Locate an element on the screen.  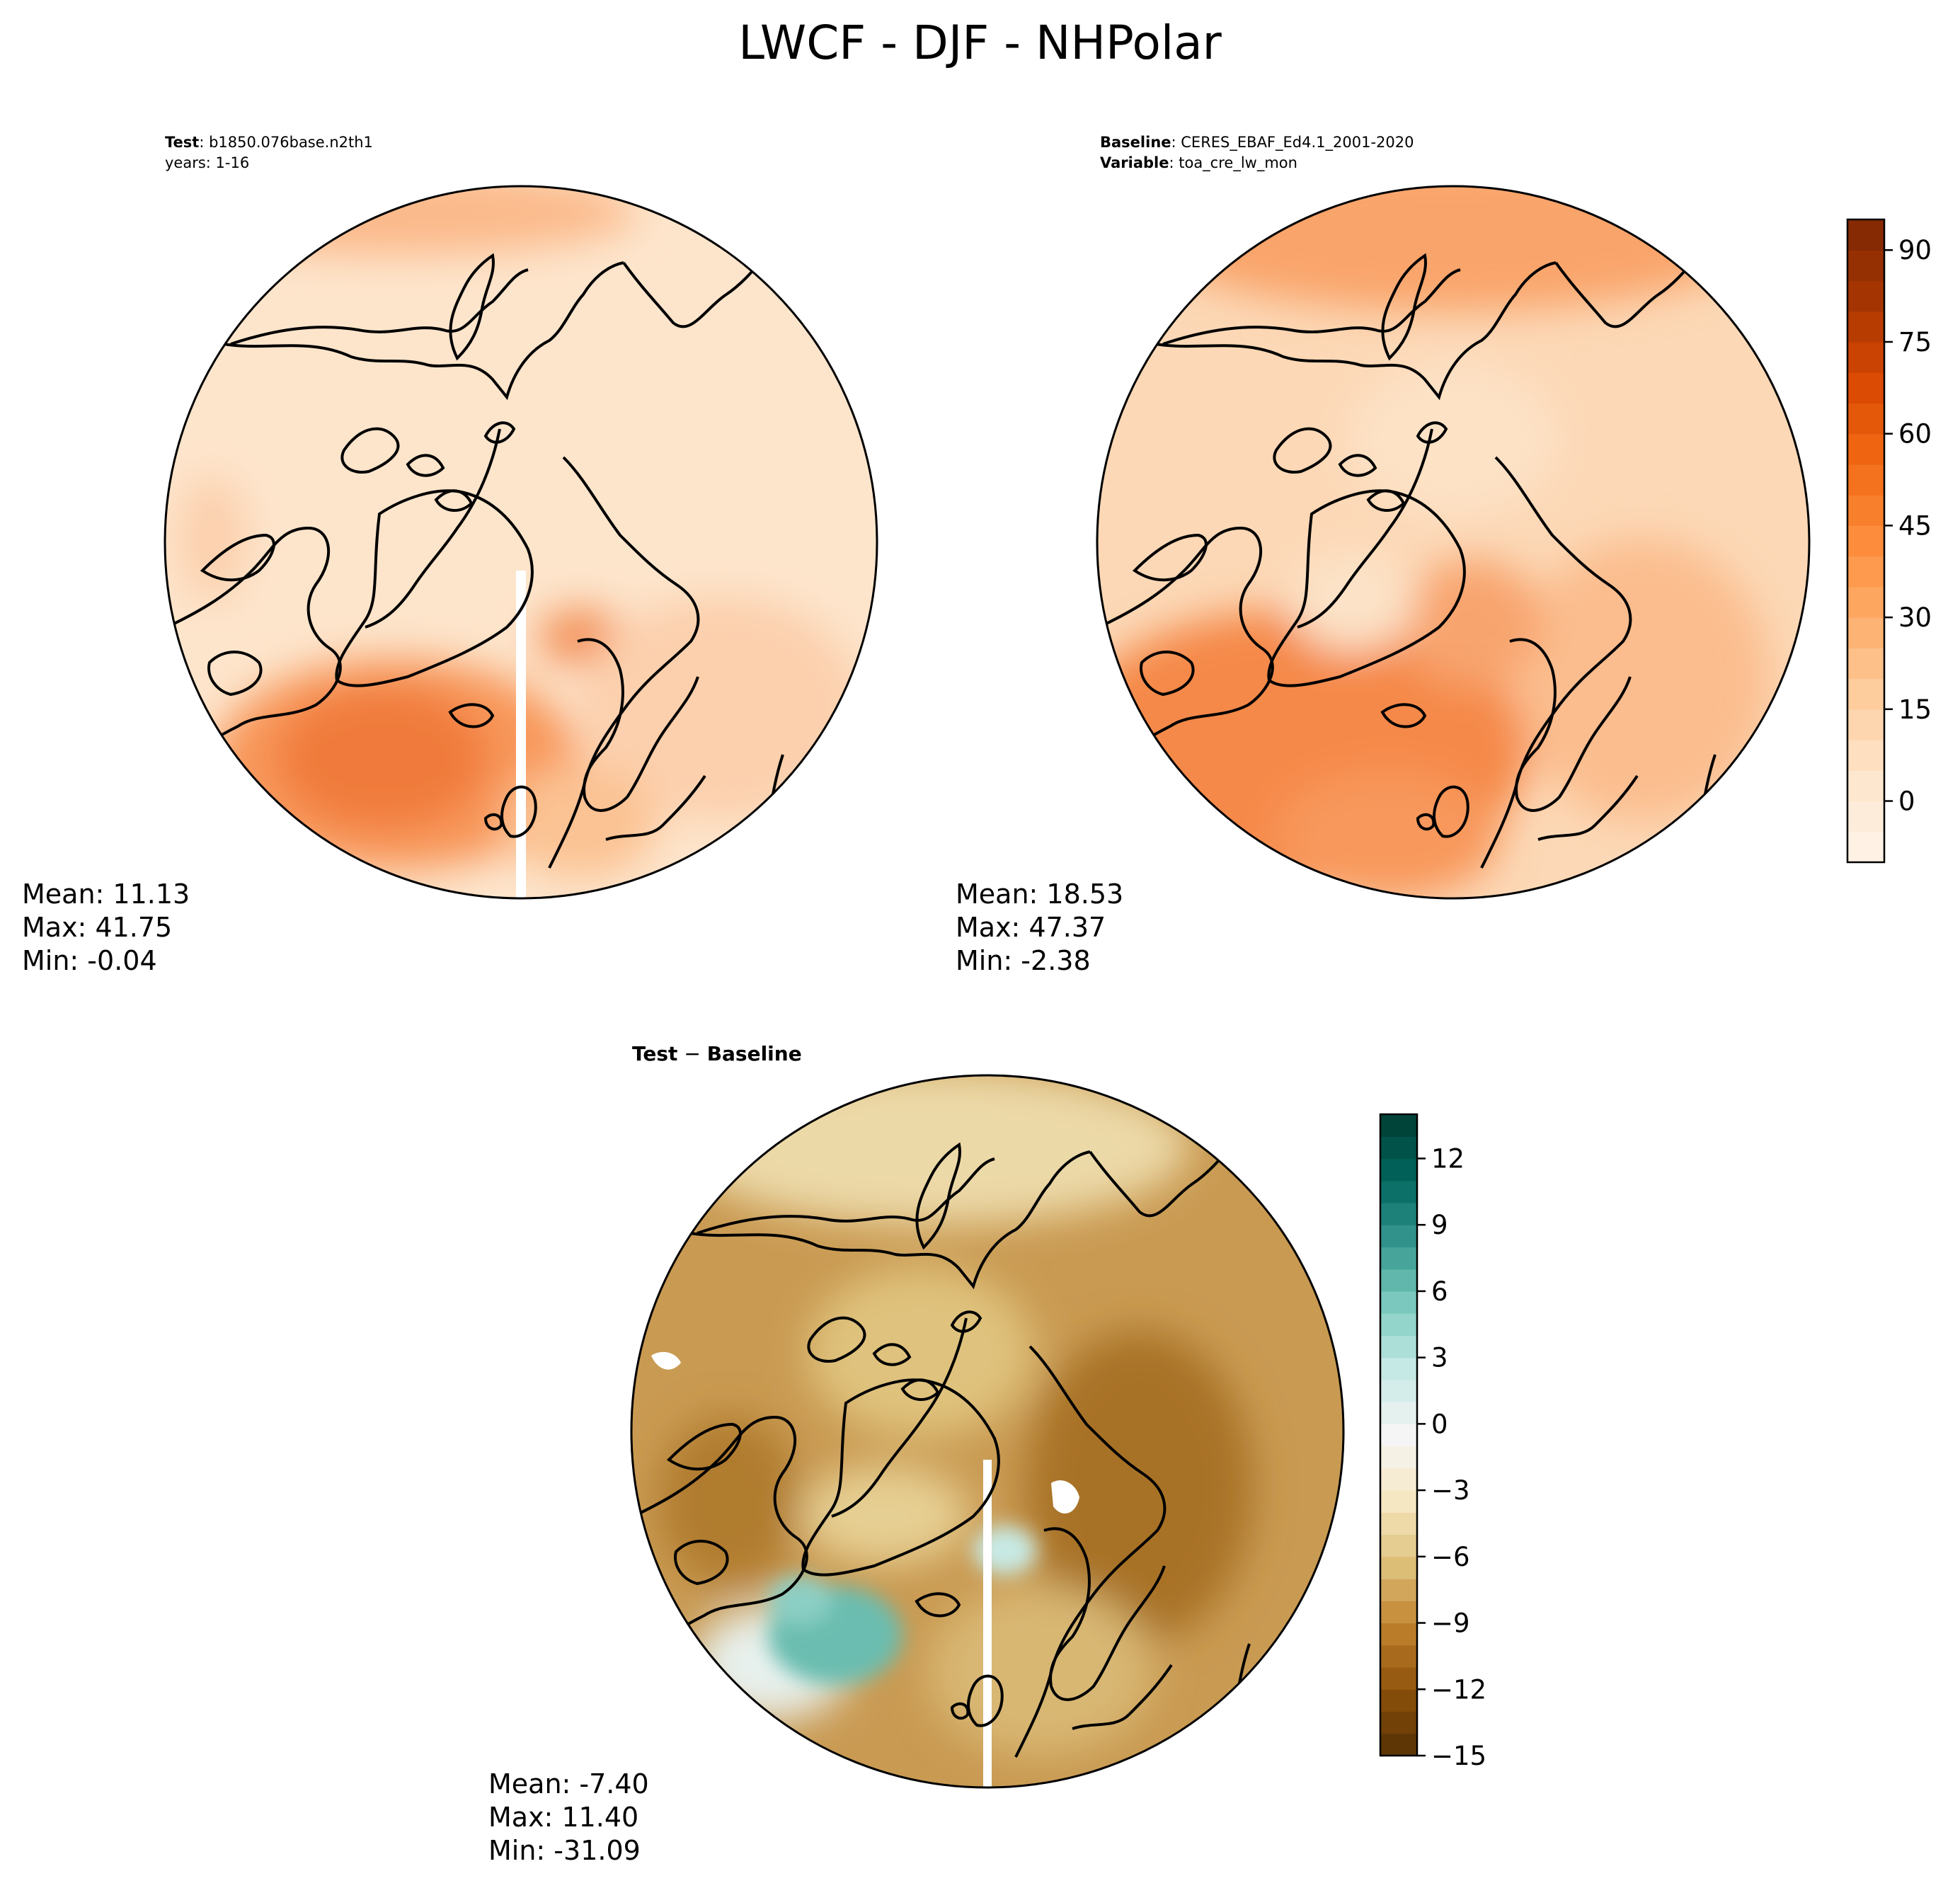
diff-max: Max: 11.40 is located at coordinates (563, 1818).